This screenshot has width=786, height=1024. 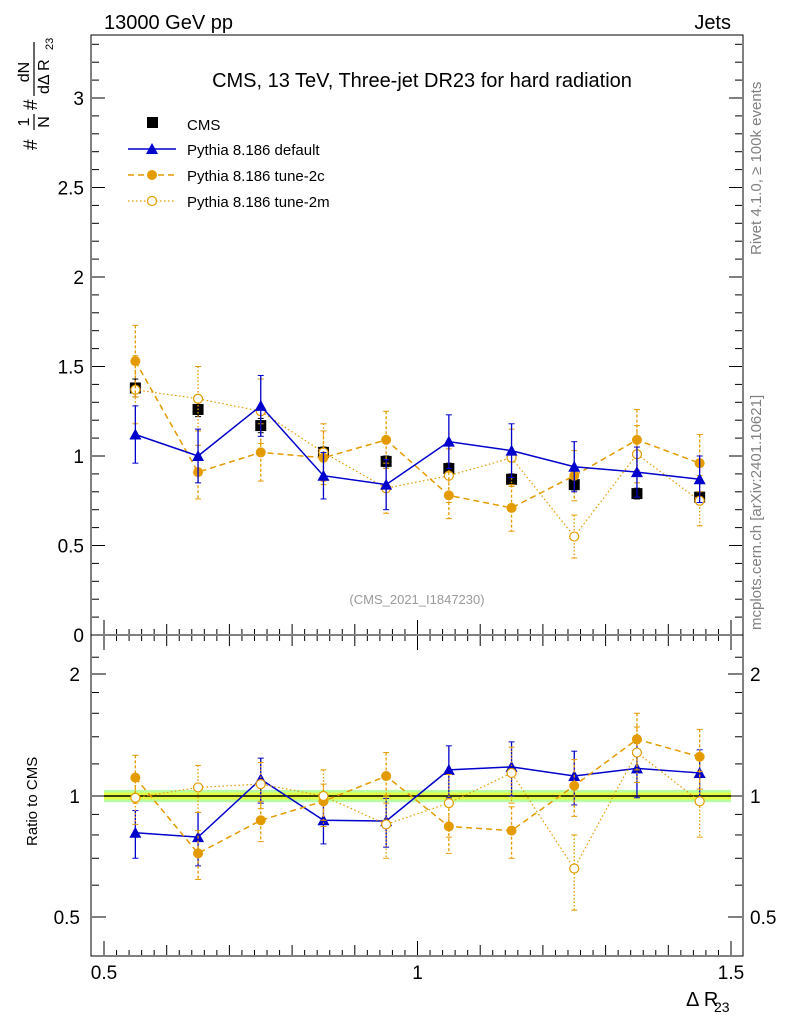 I want to click on legend-marker-tune2m, so click(x=152, y=201).